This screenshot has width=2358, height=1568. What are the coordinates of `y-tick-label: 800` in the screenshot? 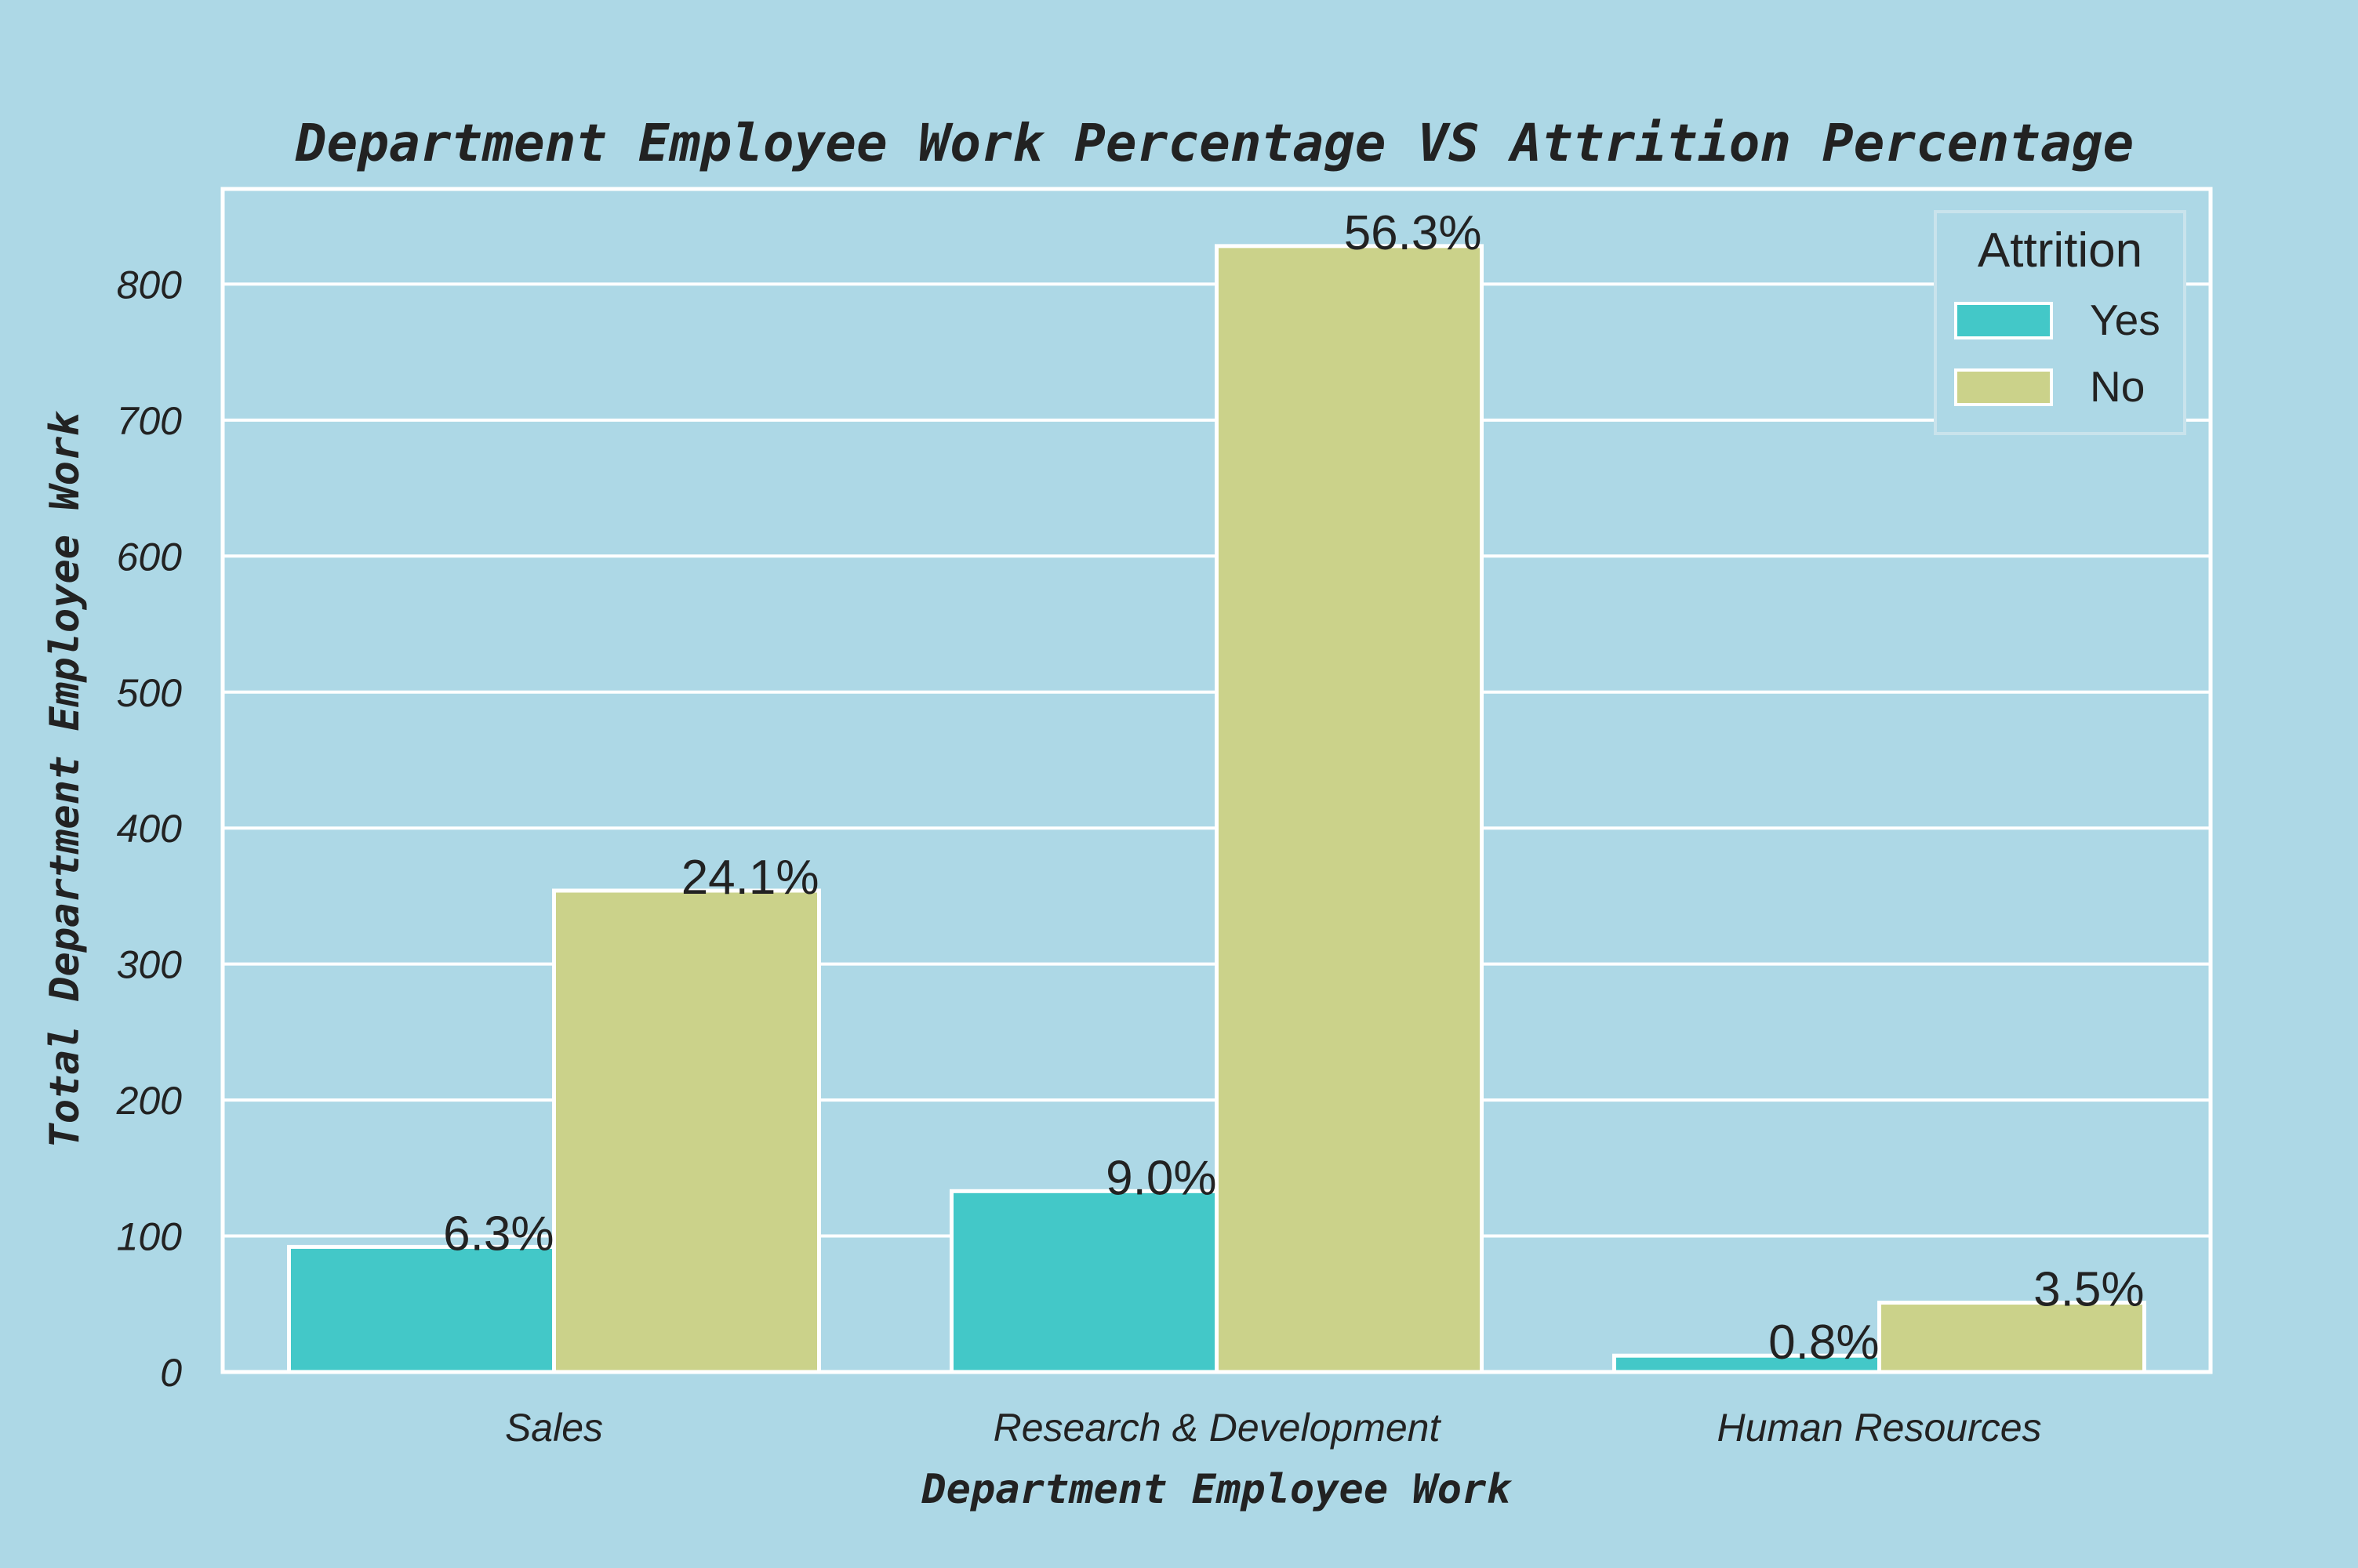 It's located at (150, 285).